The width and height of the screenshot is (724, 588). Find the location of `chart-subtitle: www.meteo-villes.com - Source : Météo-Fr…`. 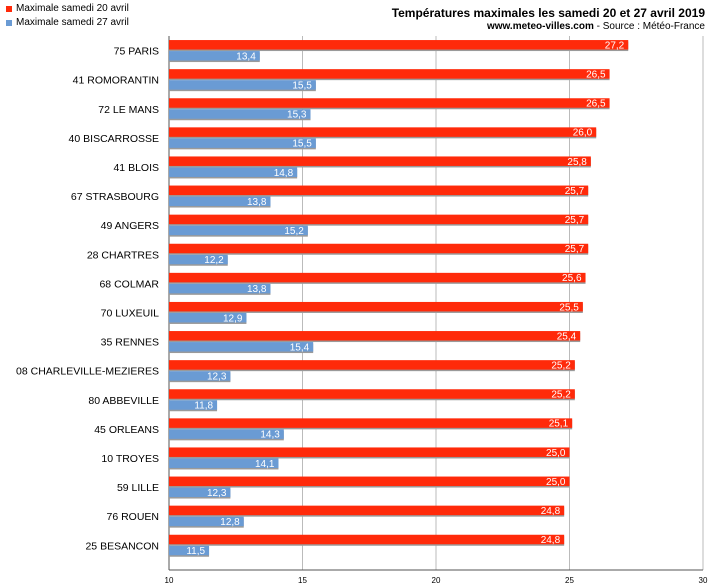

chart-subtitle: www.meteo-villes.com - Source : Météo-Fr… is located at coordinates (548, 26).